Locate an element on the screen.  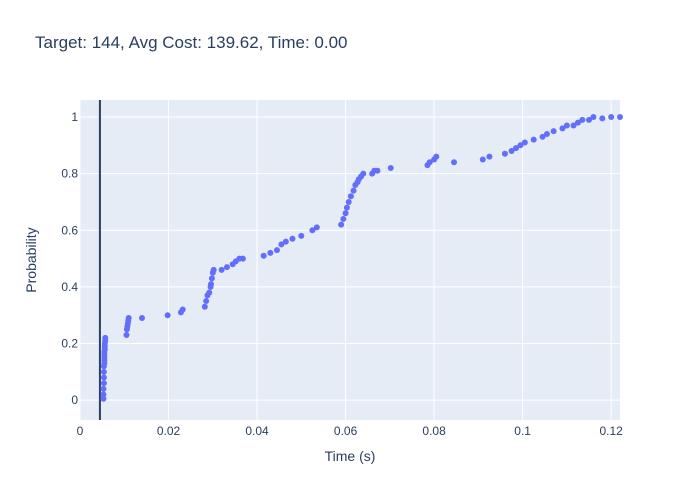
x-tick-label-4: 0.08 is located at coordinates (434, 431).